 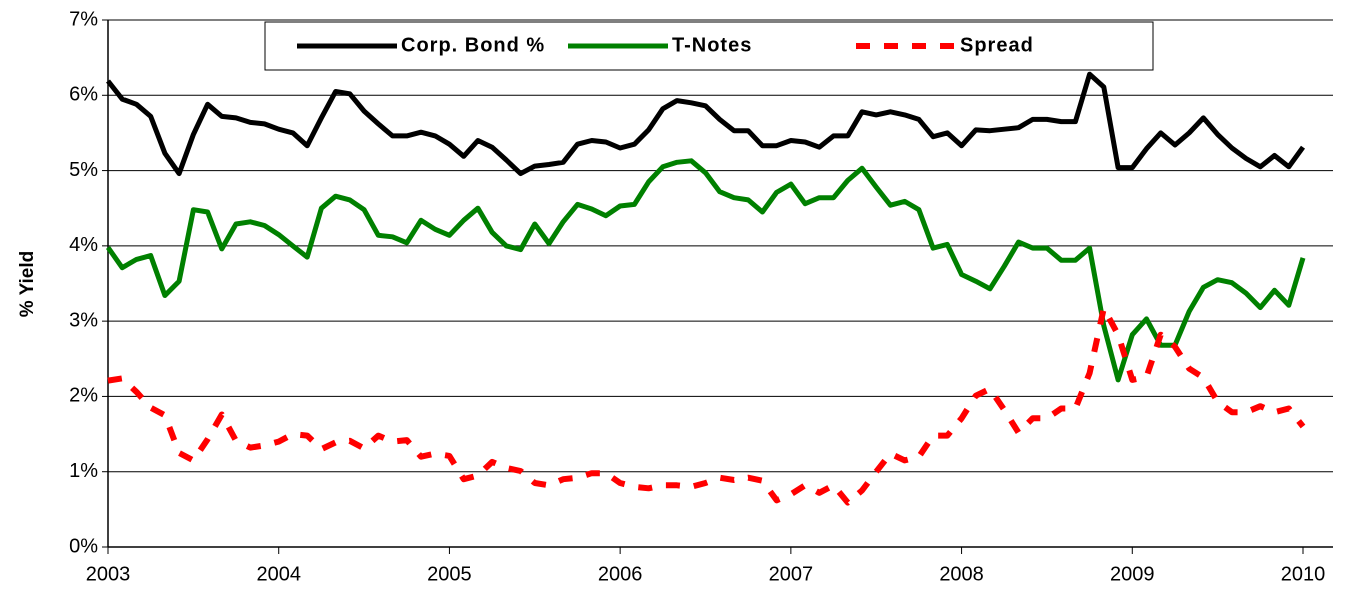 What do you see at coordinates (1132, 574) in the screenshot?
I see `x-tick-label: 2009` at bounding box center [1132, 574].